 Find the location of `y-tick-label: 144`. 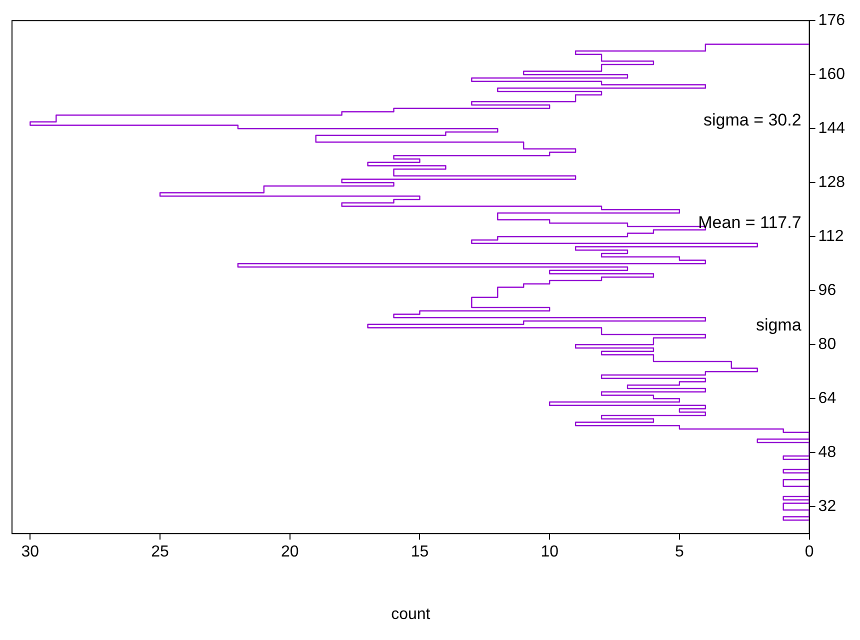

y-tick-label: 144 is located at coordinates (832, 129).